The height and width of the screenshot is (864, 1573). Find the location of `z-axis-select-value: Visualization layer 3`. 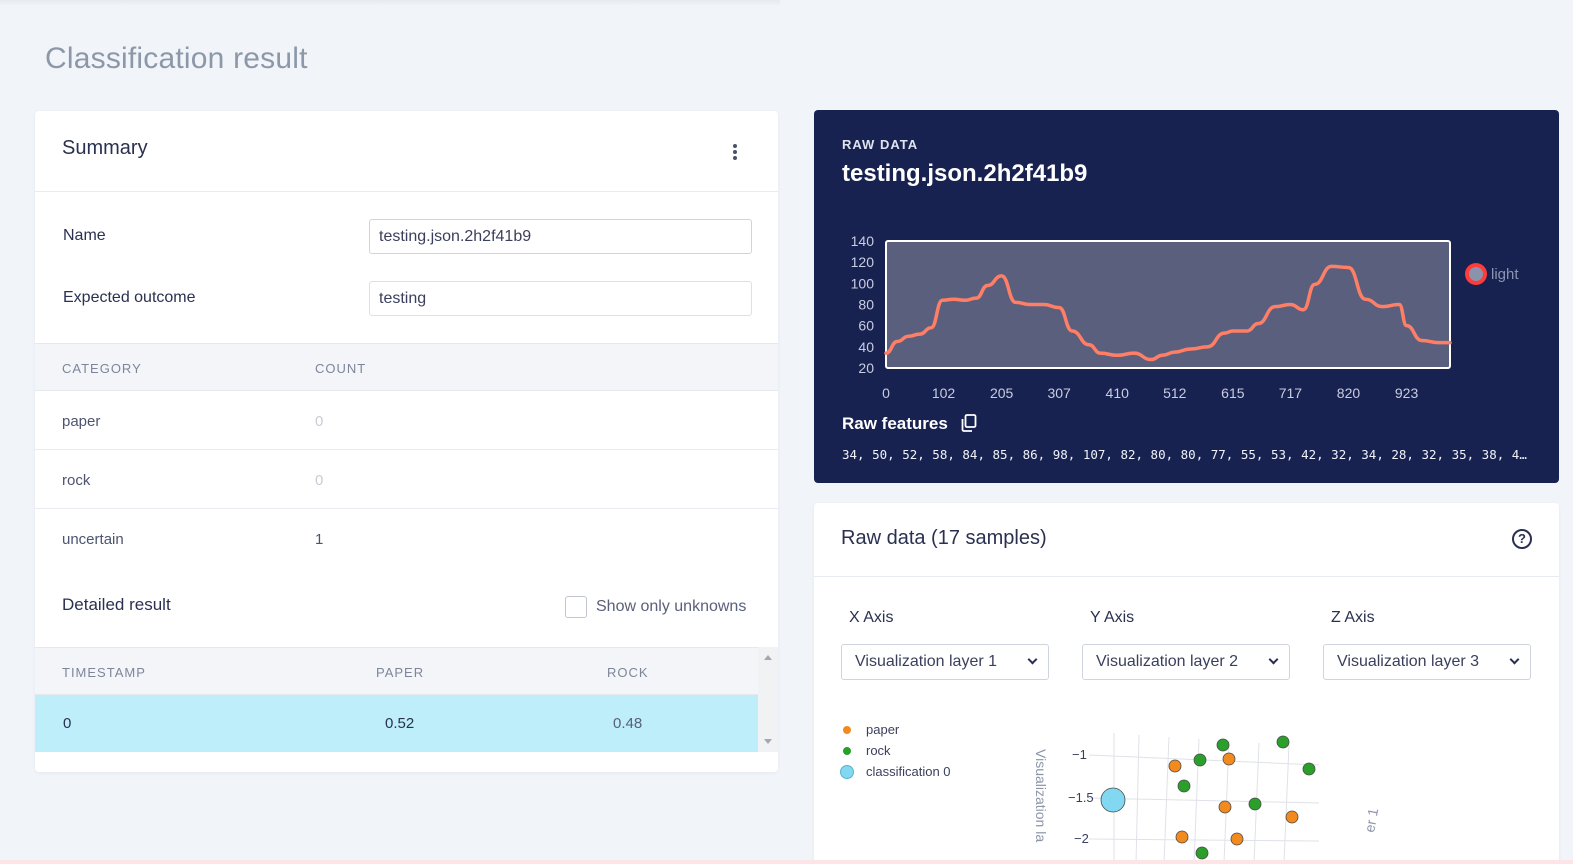

z-axis-select-value: Visualization layer 3 is located at coordinates (1408, 661).